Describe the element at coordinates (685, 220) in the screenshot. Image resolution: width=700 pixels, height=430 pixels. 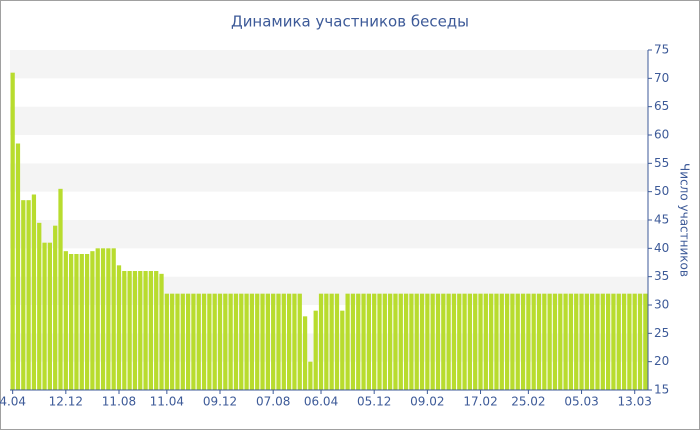
I see `y-axis-label: Число участников` at that location.